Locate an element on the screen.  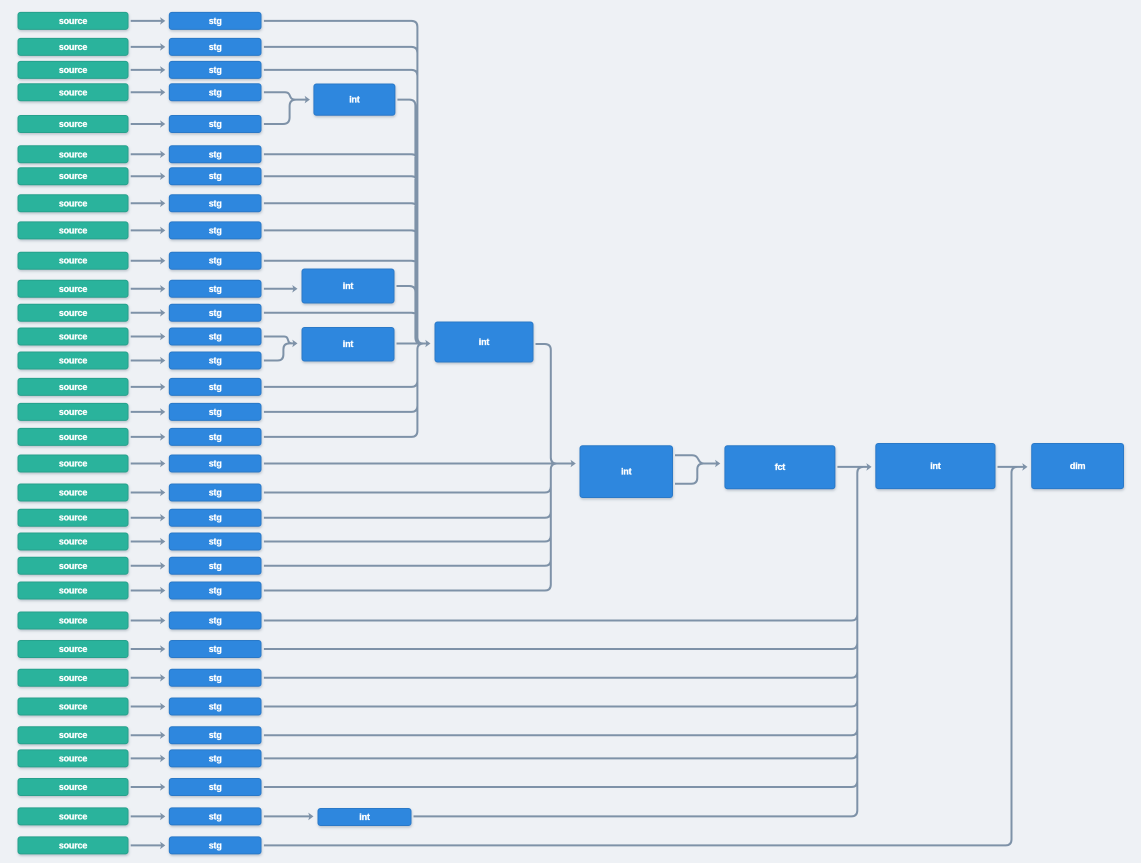
svg-text: dim is located at coordinates (1078, 466).